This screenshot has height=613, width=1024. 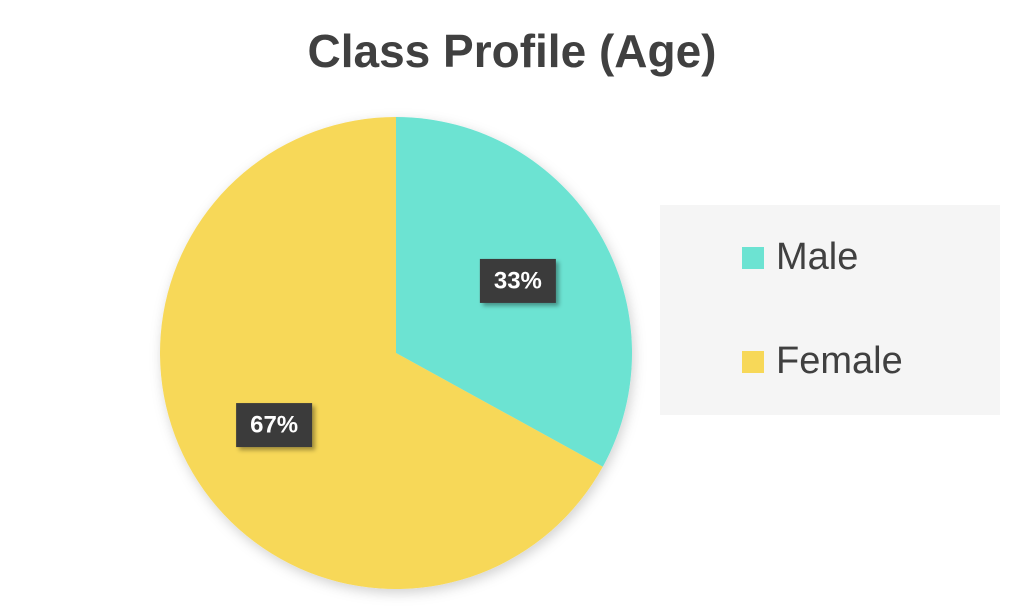 I want to click on data-labels: 33% 67%, so click(x=396, y=353).